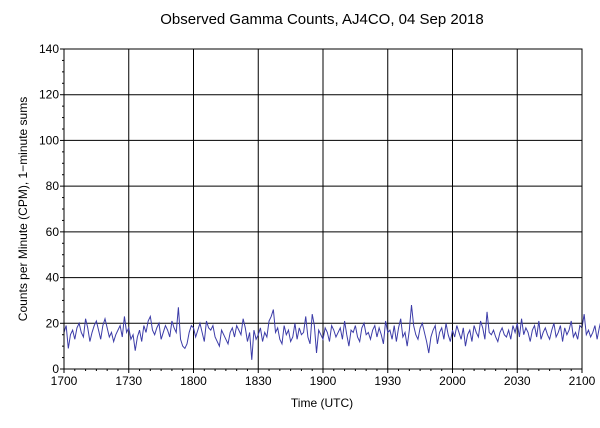 The height and width of the screenshot is (428, 600). I want to click on series-line, so click(331, 332).